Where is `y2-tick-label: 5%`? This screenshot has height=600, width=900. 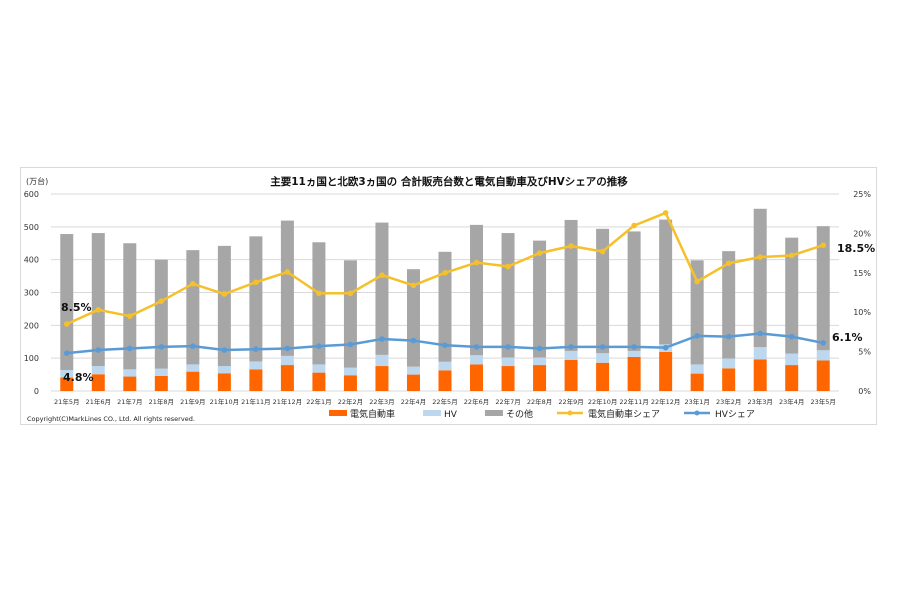 y2-tick-label: 5% is located at coordinates (864, 352).